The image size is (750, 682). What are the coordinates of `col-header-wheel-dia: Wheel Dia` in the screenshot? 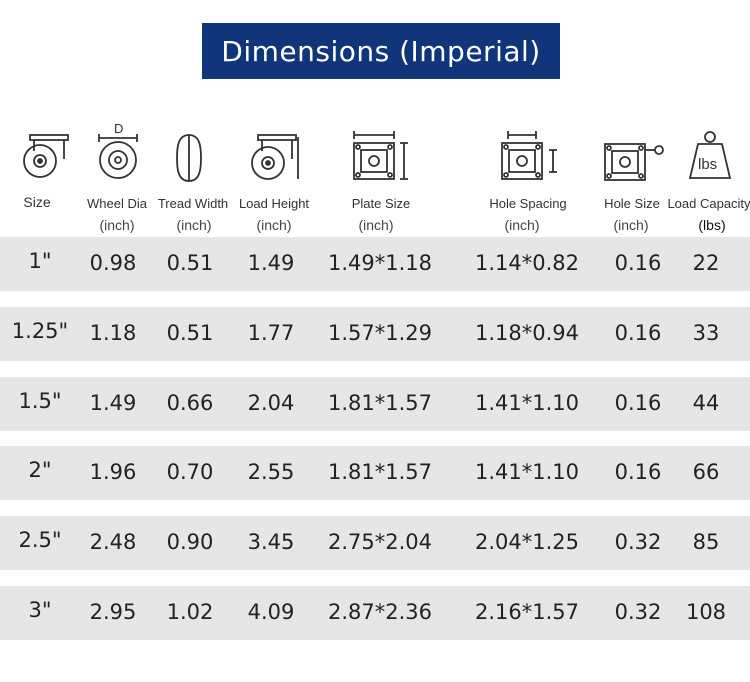 It's located at (117, 203).